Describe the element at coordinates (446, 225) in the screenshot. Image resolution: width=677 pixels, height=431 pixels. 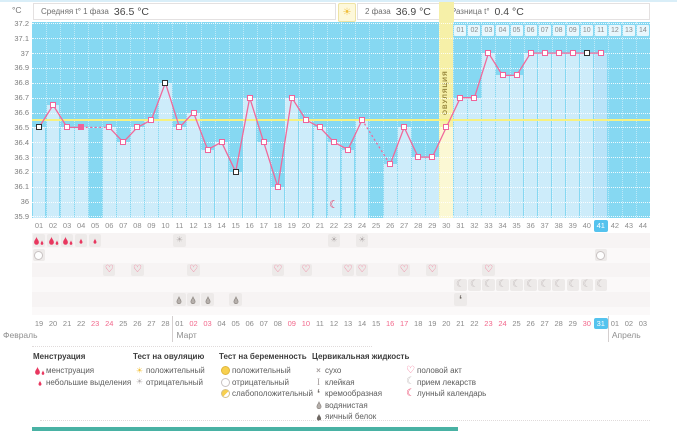
I see `cycle-day-cell-30: 30` at that location.